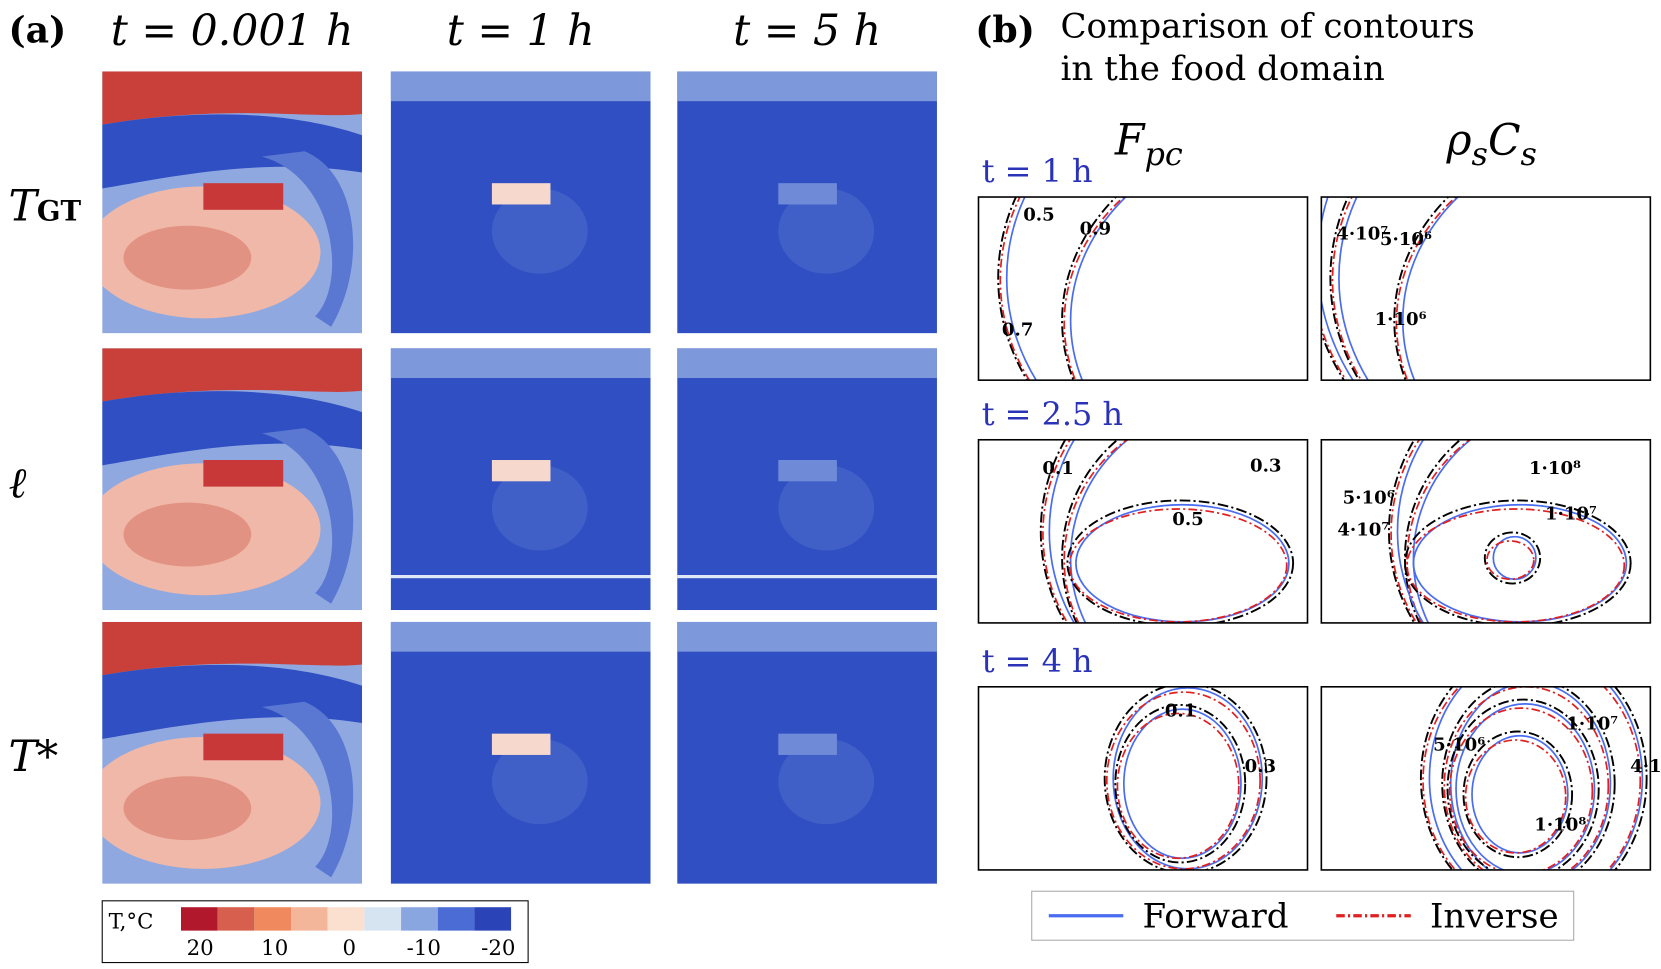  What do you see at coordinates (1130, 140) in the screenshot?
I see `col-main: F` at bounding box center [1130, 140].